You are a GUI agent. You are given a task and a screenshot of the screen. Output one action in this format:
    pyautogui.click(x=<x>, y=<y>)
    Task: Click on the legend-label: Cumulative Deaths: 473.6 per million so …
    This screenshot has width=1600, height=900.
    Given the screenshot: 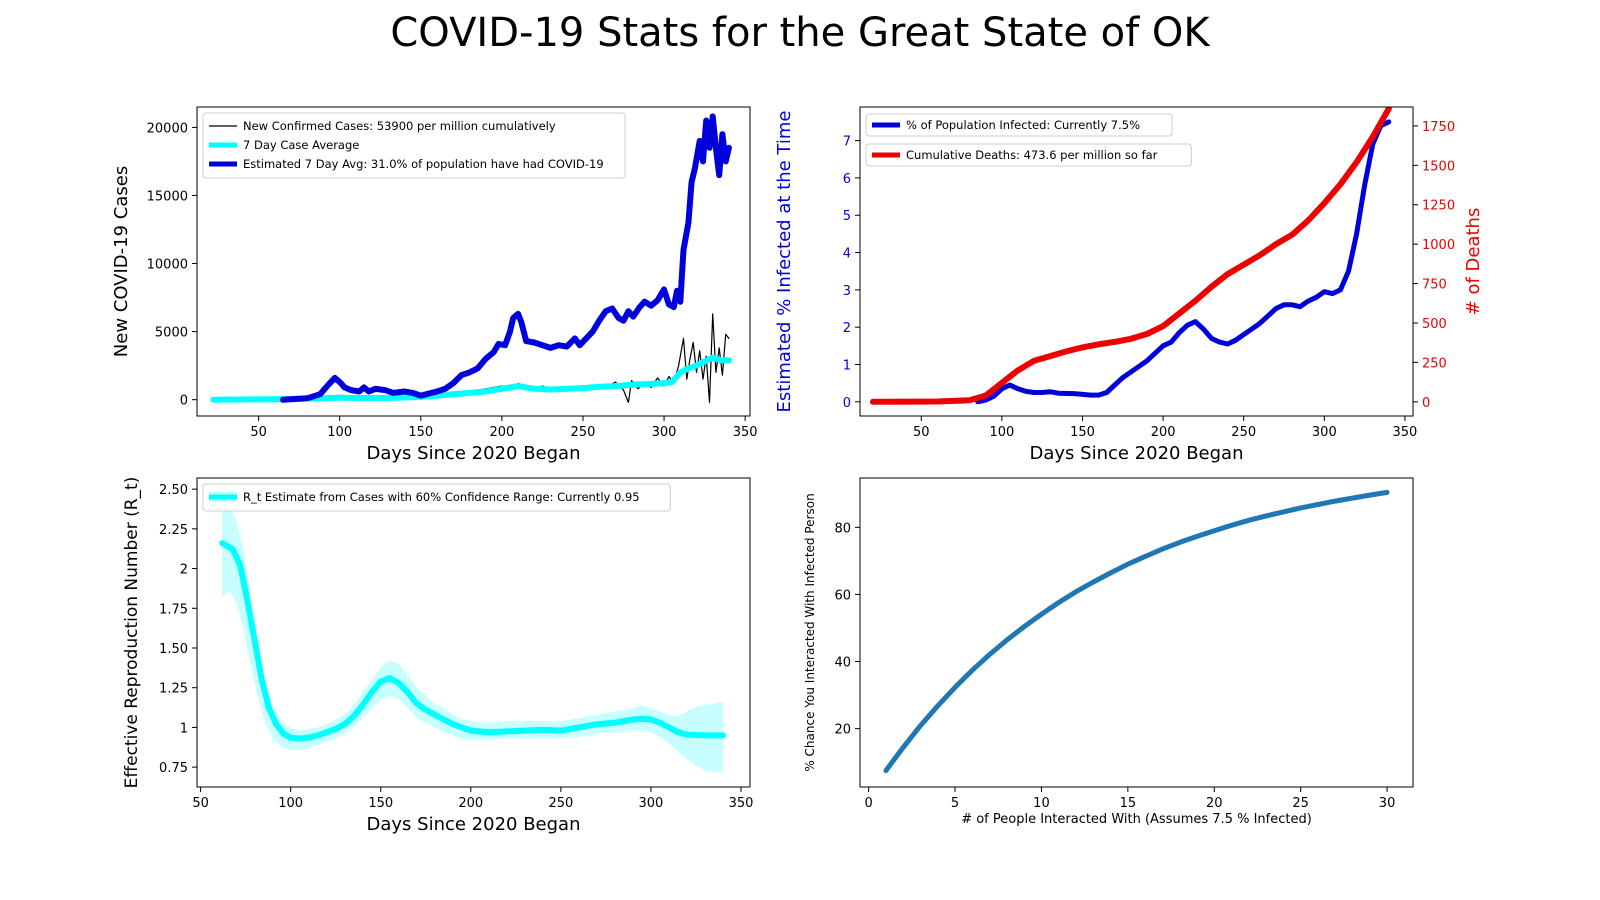 What is the action you would take?
    pyautogui.click(x=1032, y=155)
    